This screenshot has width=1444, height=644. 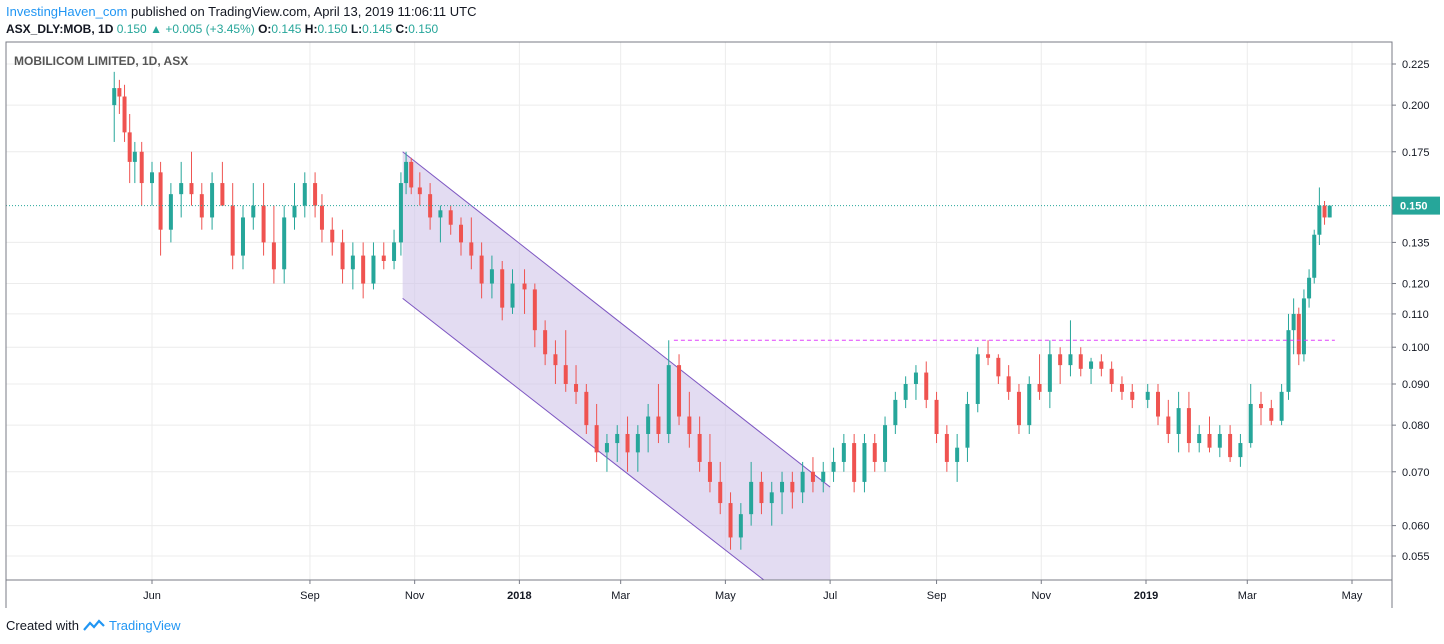 I want to click on low-value: 0.145, so click(x=377, y=29).